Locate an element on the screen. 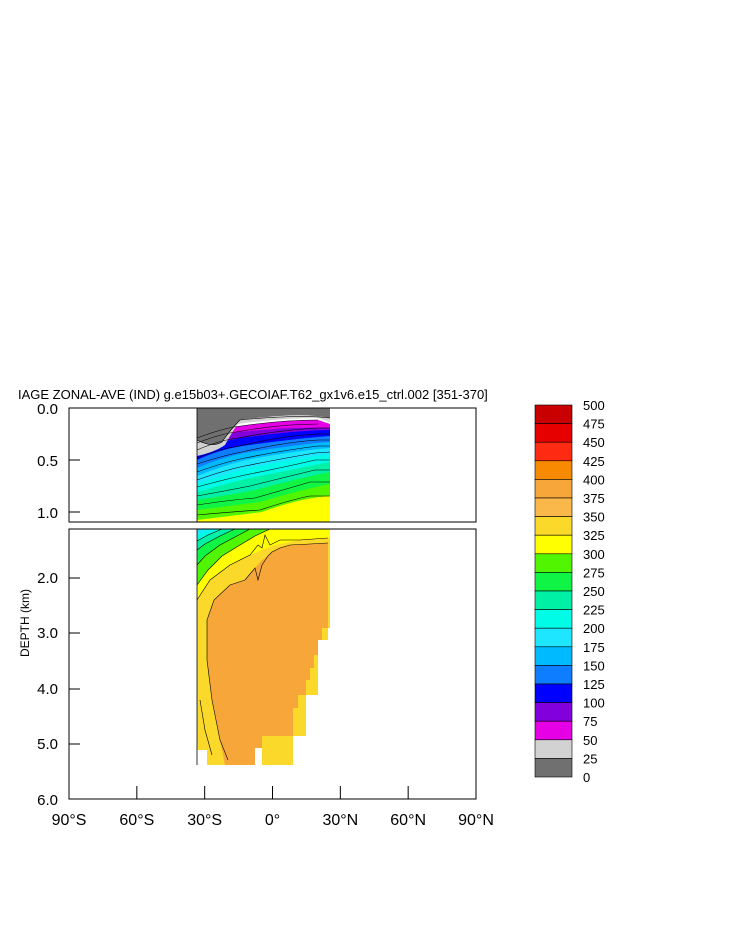 This screenshot has height=945, width=733. upper-panel is located at coordinates (263, 465).